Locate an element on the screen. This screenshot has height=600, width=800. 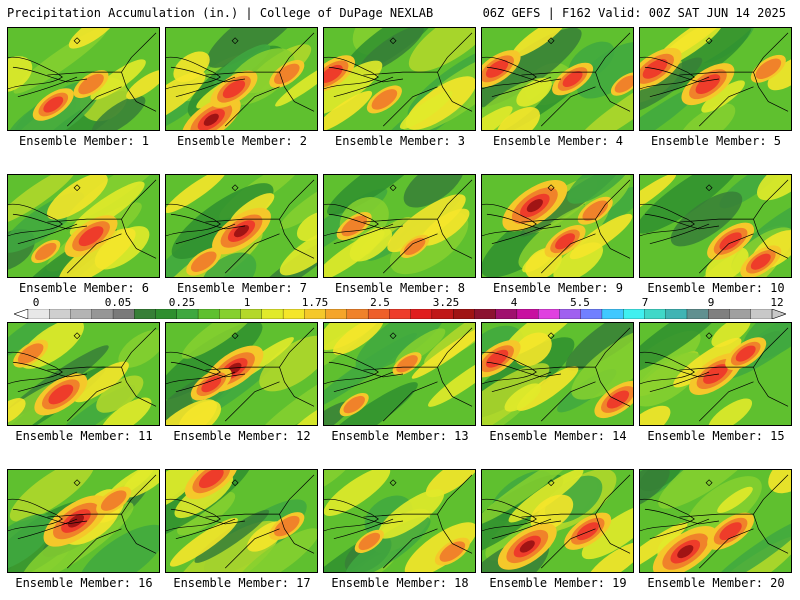
ensemble-member-label: Ensemble Member: 3 is located at coordinates (400, 141).